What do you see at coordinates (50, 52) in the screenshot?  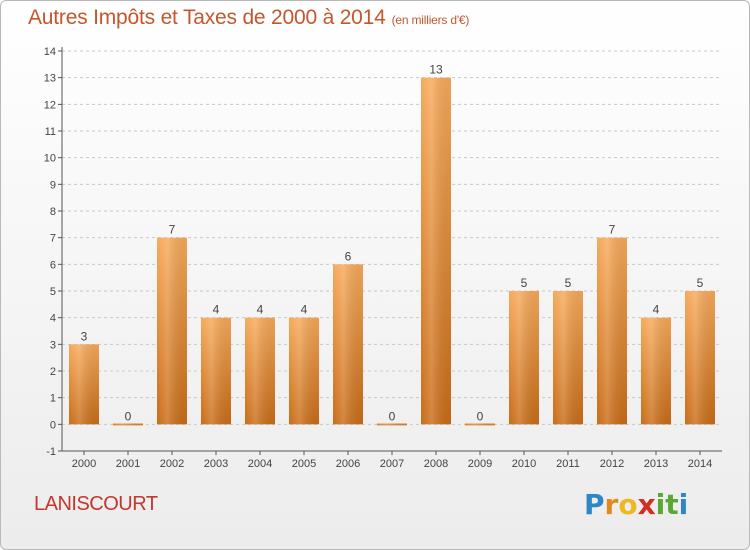 I see `y-tick-label: 14` at bounding box center [50, 52].